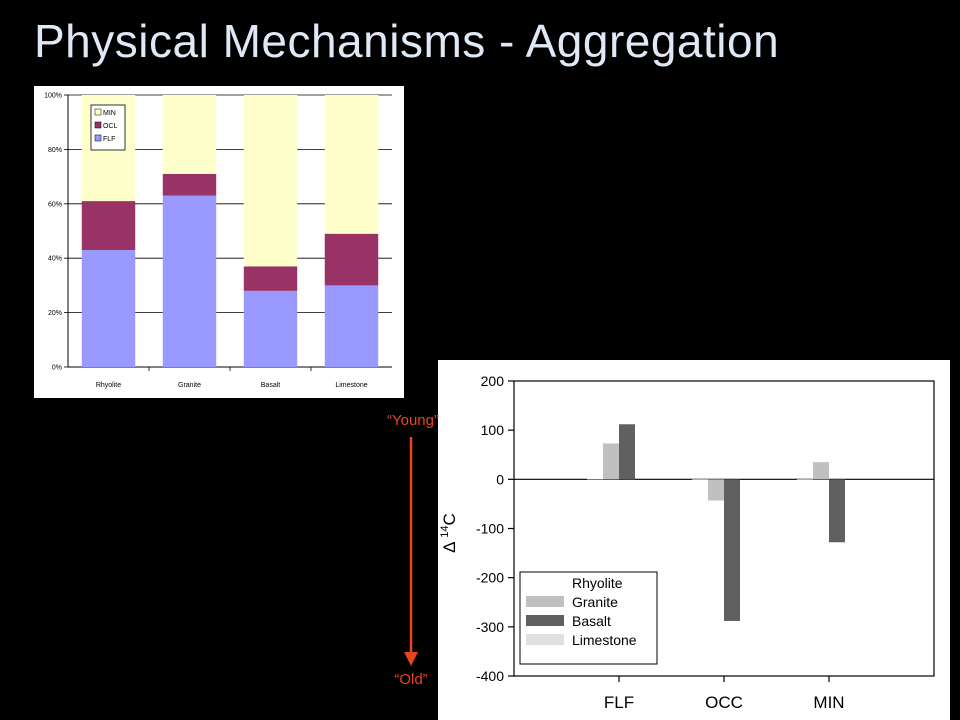 This screenshot has width=960, height=720. Describe the element at coordinates (189, 385) in the screenshot. I see `x-tick-label: Granite` at that location.